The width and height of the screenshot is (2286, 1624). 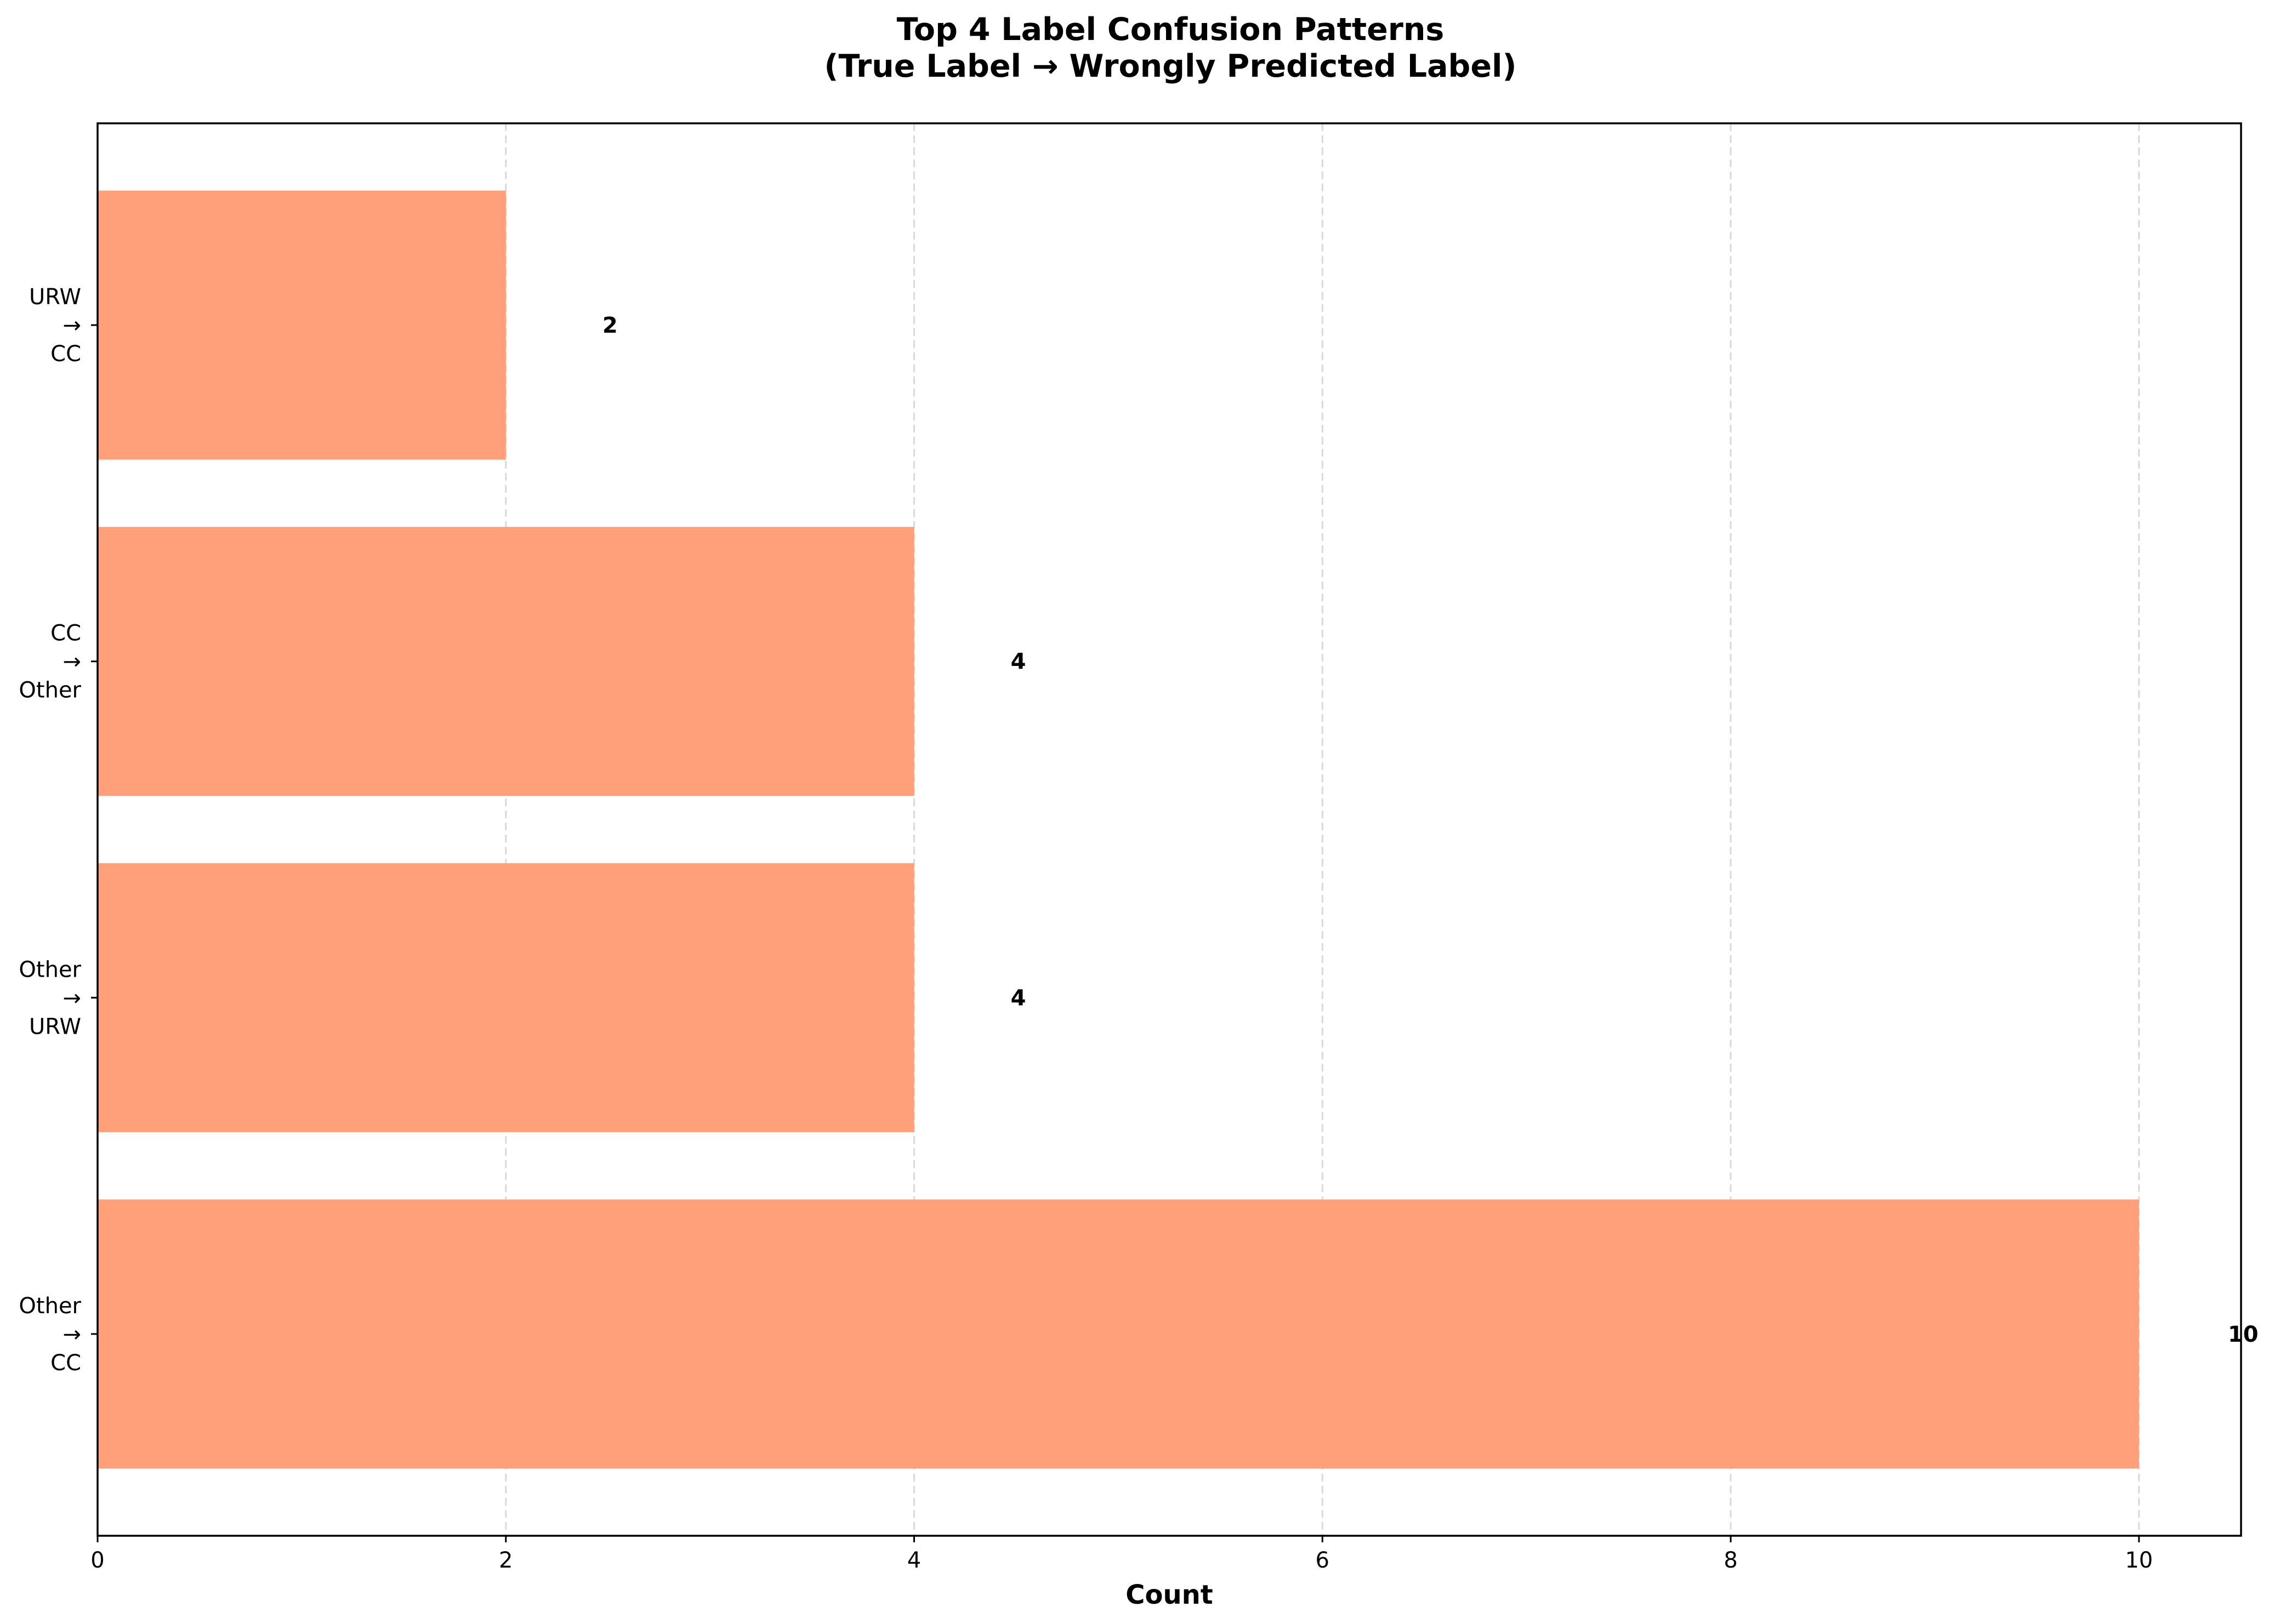 What do you see at coordinates (610, 325) in the screenshot?
I see `bar-value-label-3: 2` at bounding box center [610, 325].